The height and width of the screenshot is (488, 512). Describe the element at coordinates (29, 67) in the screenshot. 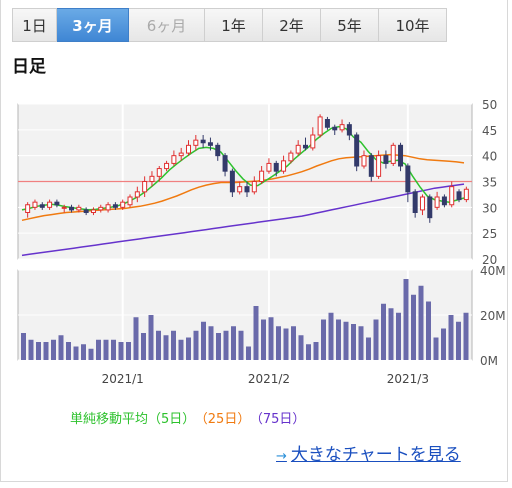

I see `section-title: 日足` at that location.